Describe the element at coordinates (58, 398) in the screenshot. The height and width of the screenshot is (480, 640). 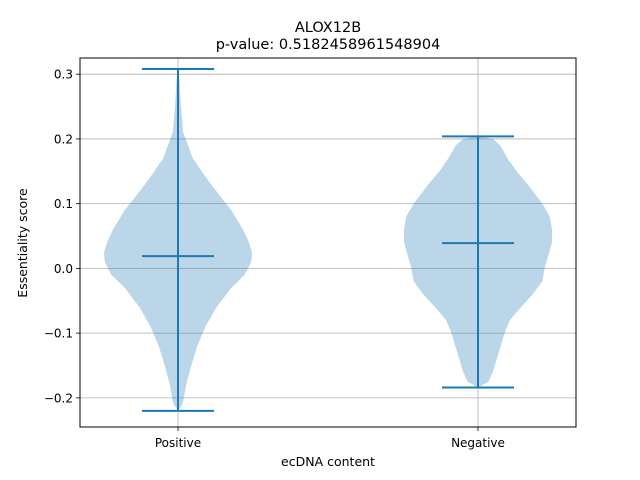
I see `y-tick-label: −0.2` at that location.